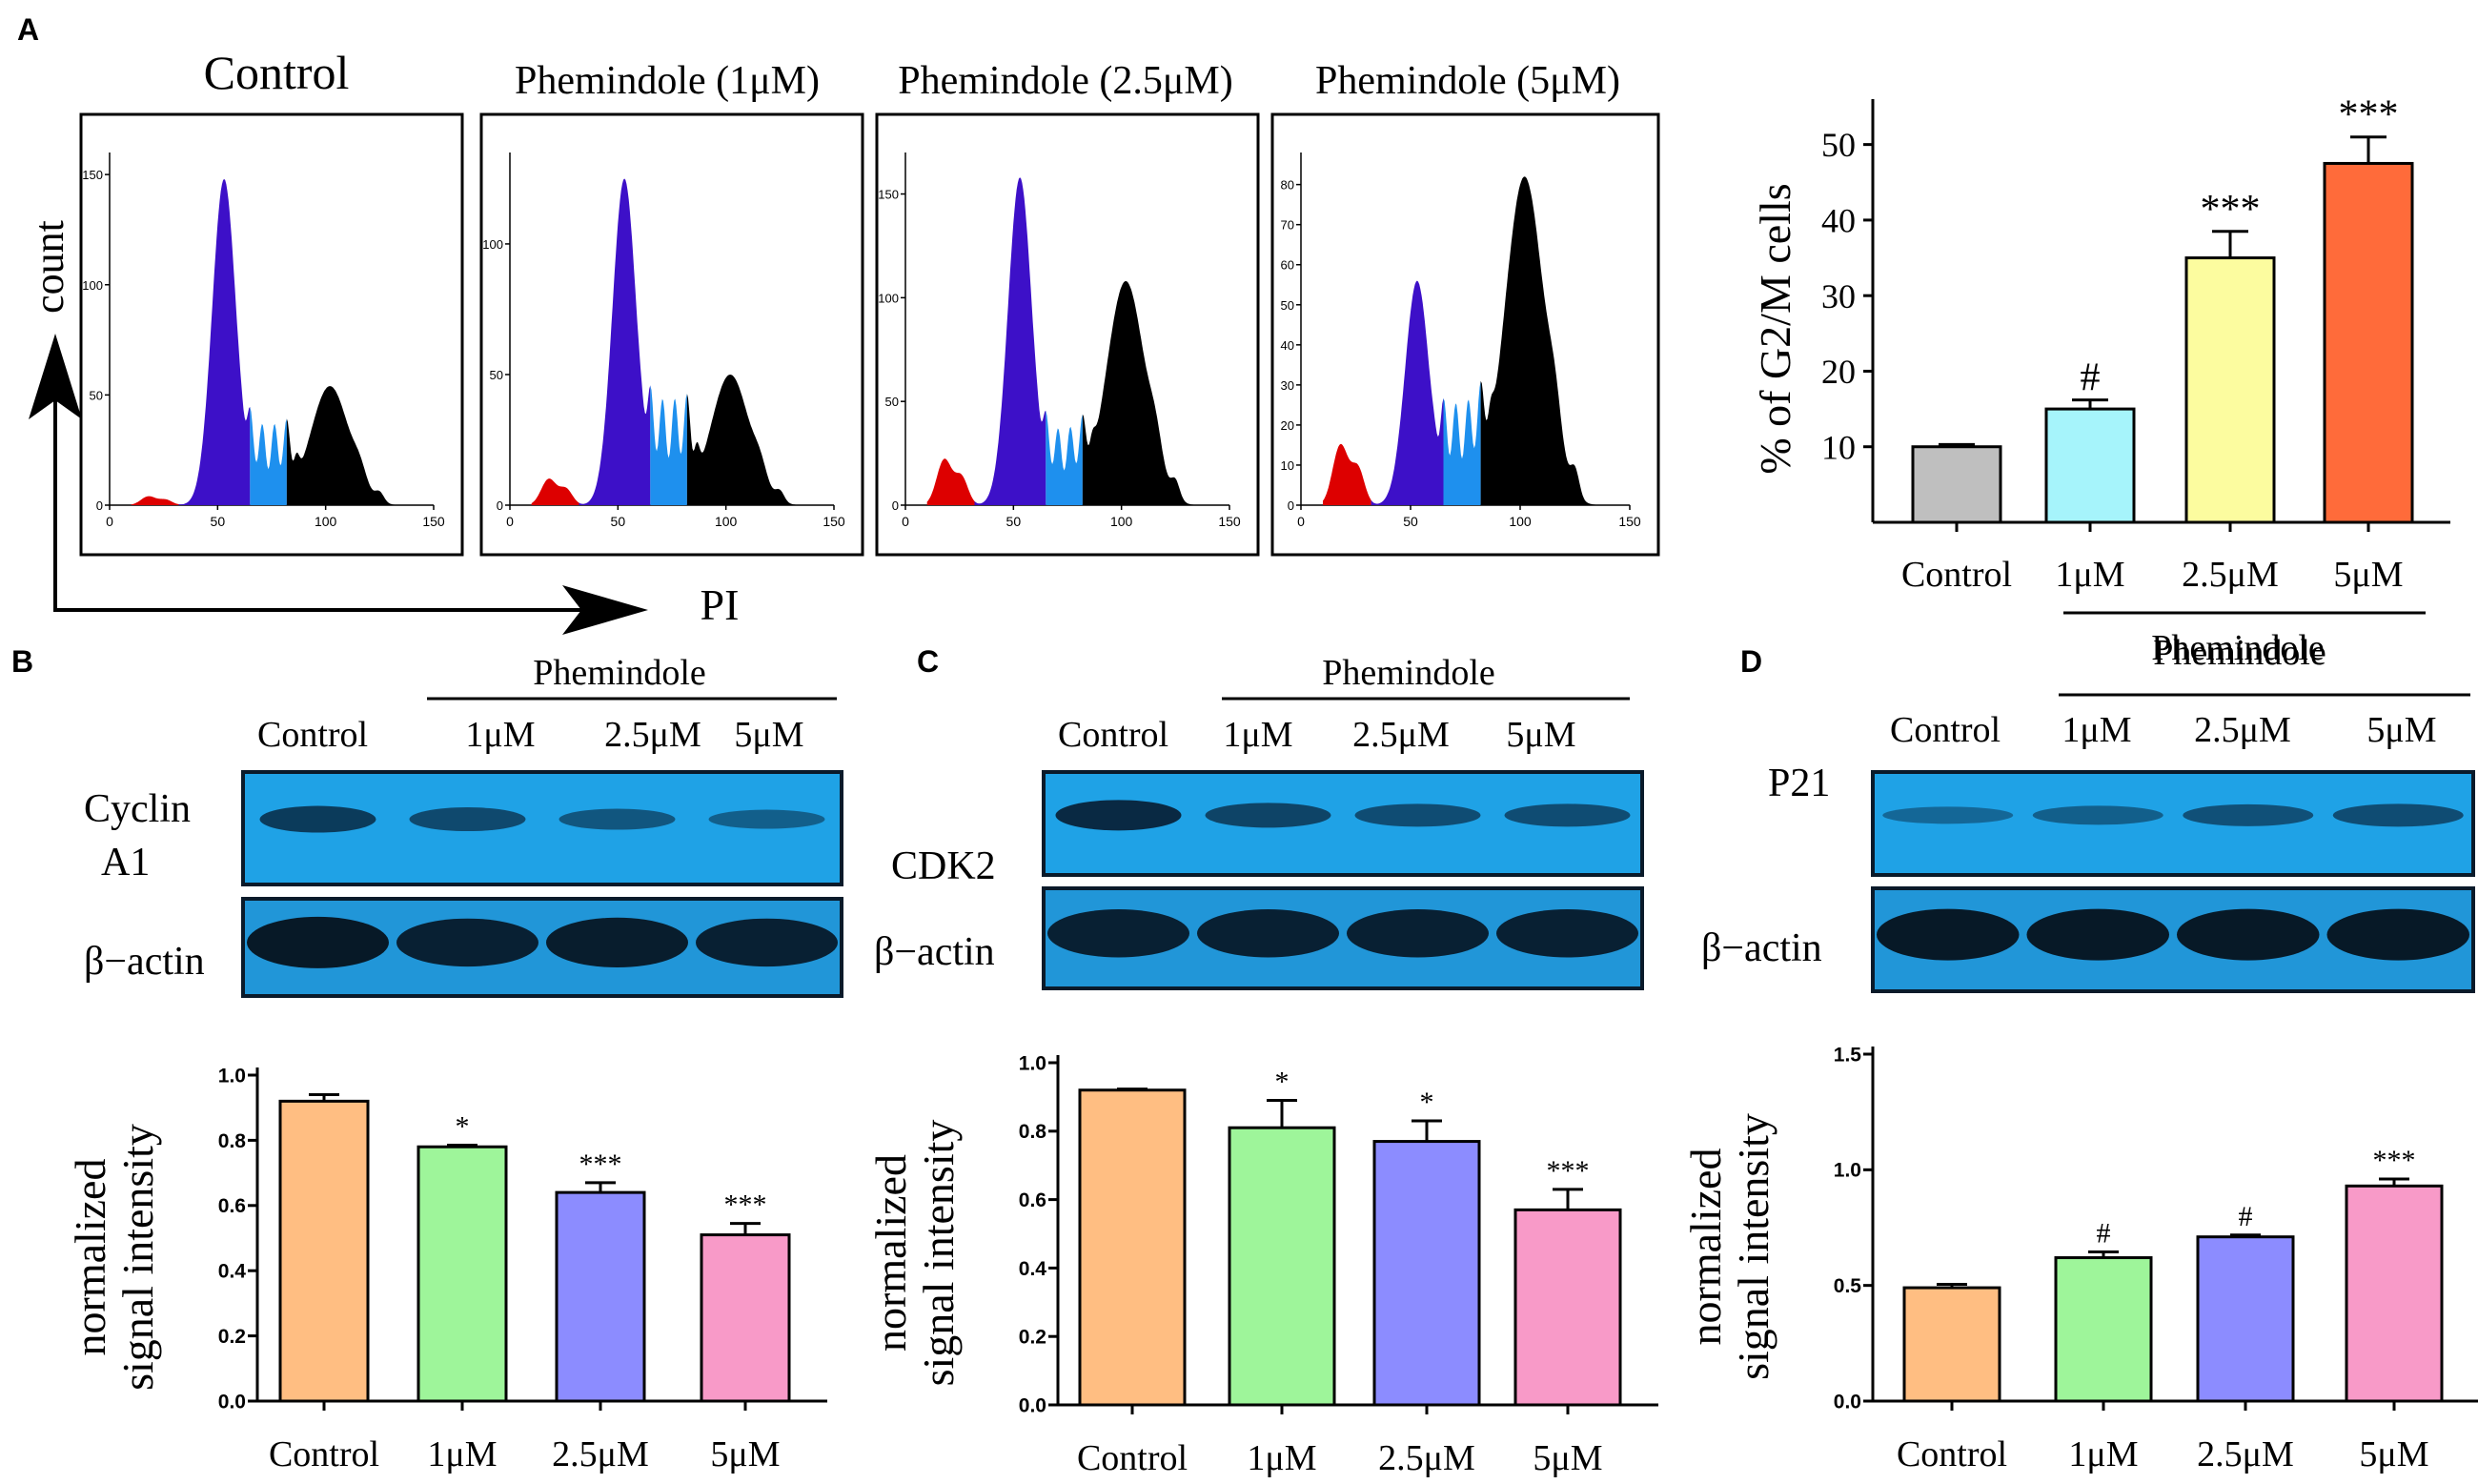  I want to click on bar-chart-y-label: signal intensity, so click(1753, 1246).